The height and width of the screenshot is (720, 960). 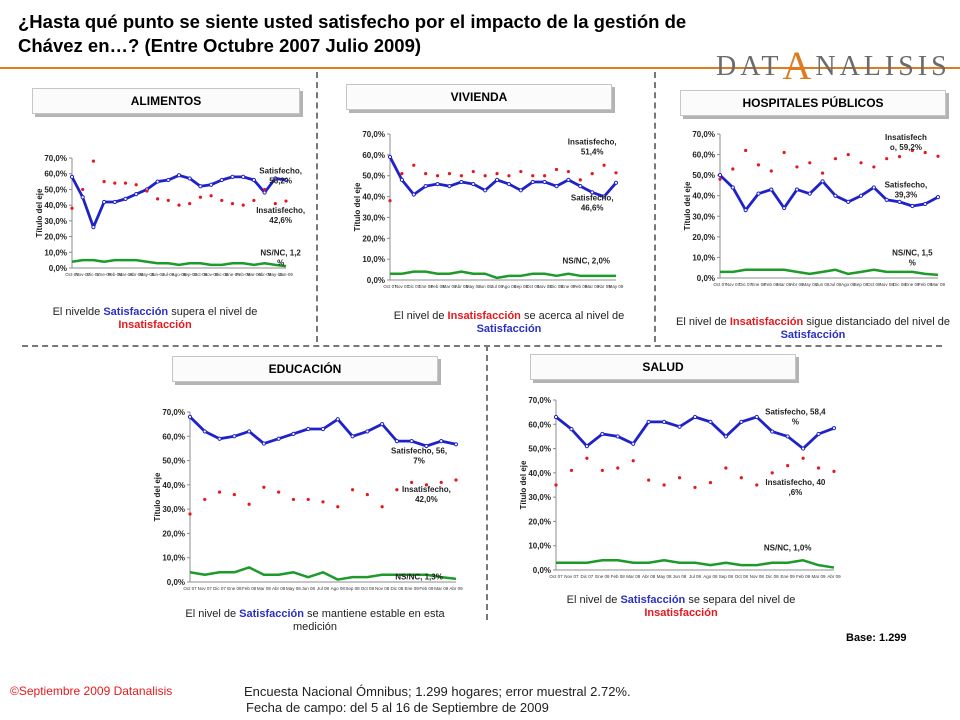 What do you see at coordinates (653, 600) in the screenshot?
I see `caption-keyword-sat: Satisfacción` at bounding box center [653, 600].